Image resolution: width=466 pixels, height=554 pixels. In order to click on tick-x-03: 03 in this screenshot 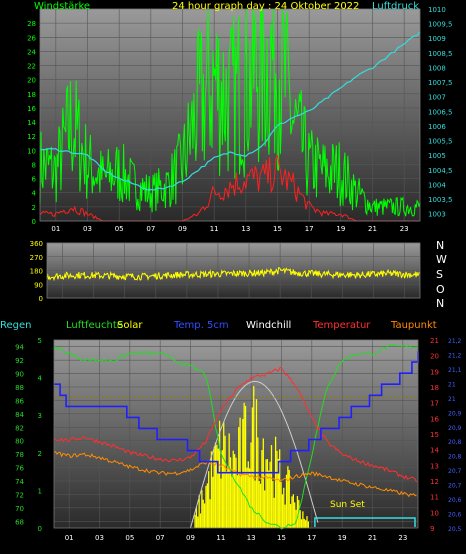, I will do `click(87, 229)`.